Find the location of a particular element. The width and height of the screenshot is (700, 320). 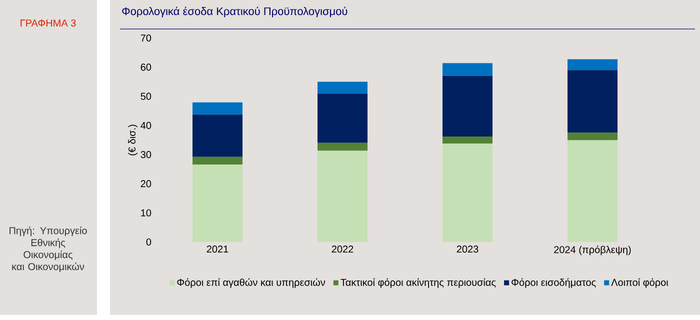

legend-label: Φόροι επί αγαθών και υπηρεσιών is located at coordinates (251, 283).